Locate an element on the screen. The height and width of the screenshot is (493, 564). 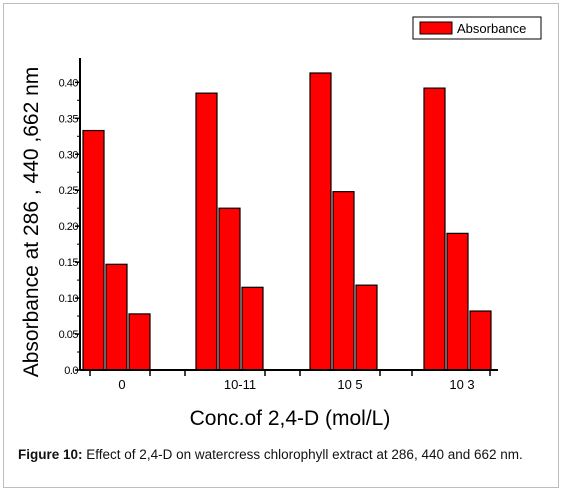
y-tick-label: 0.15 is located at coordinates (69, 263).